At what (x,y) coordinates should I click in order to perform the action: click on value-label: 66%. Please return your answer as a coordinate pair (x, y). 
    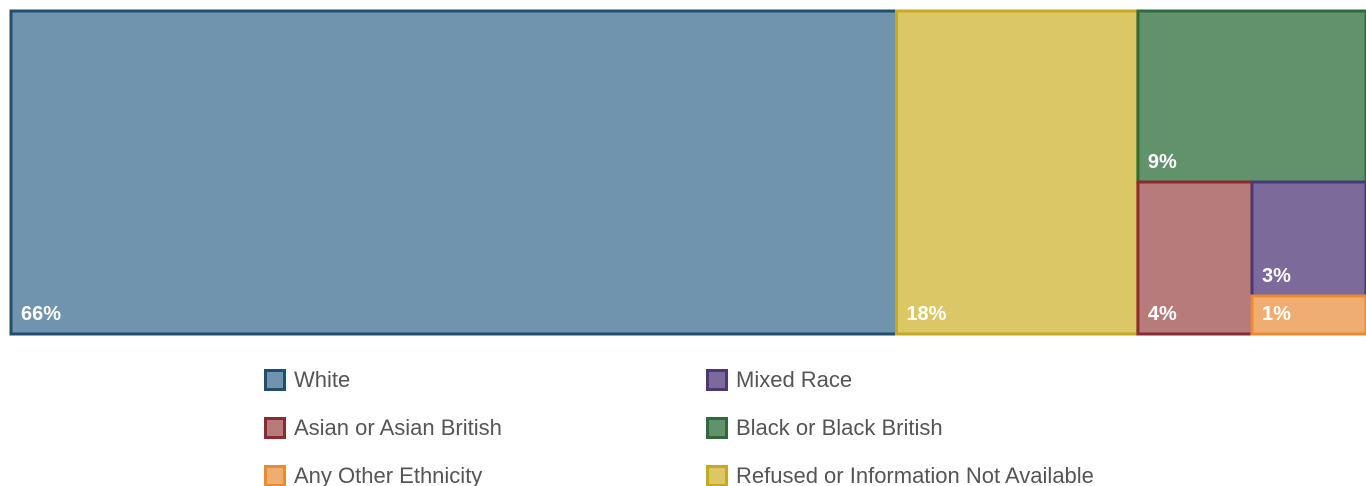
    Looking at the image, I should click on (41, 314).